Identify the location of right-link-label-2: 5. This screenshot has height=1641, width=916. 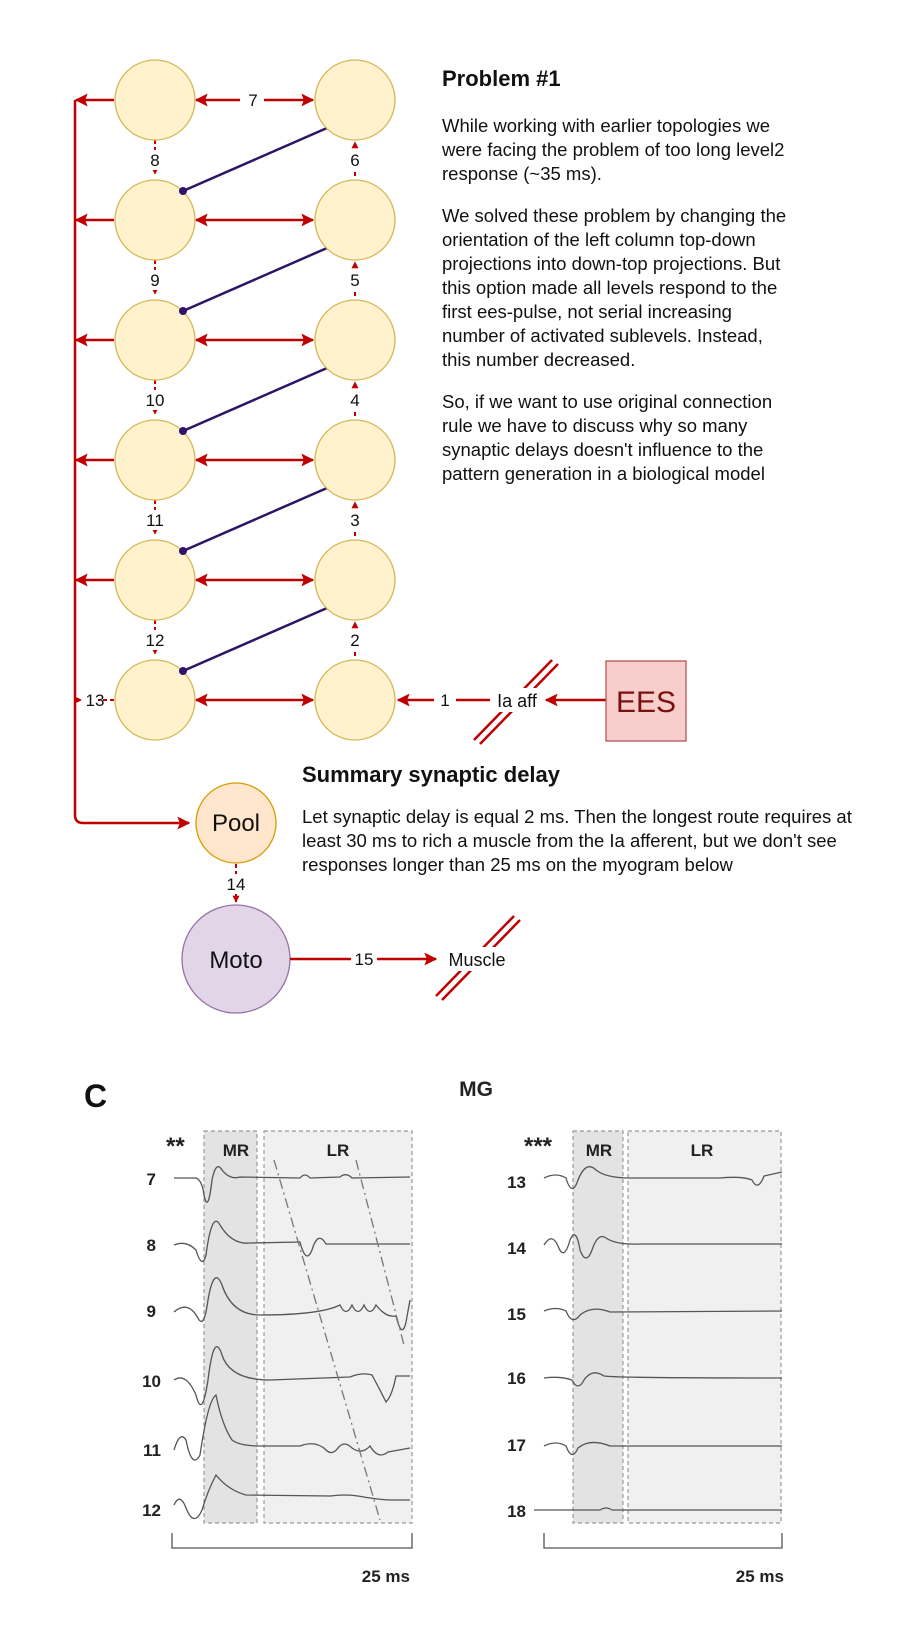
(354, 280).